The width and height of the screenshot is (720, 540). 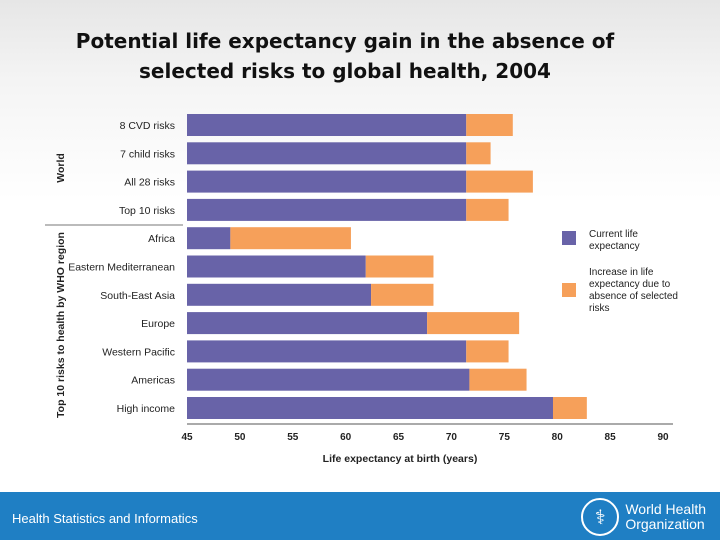 I want to click on x-tick-label: 50, so click(x=240, y=437).